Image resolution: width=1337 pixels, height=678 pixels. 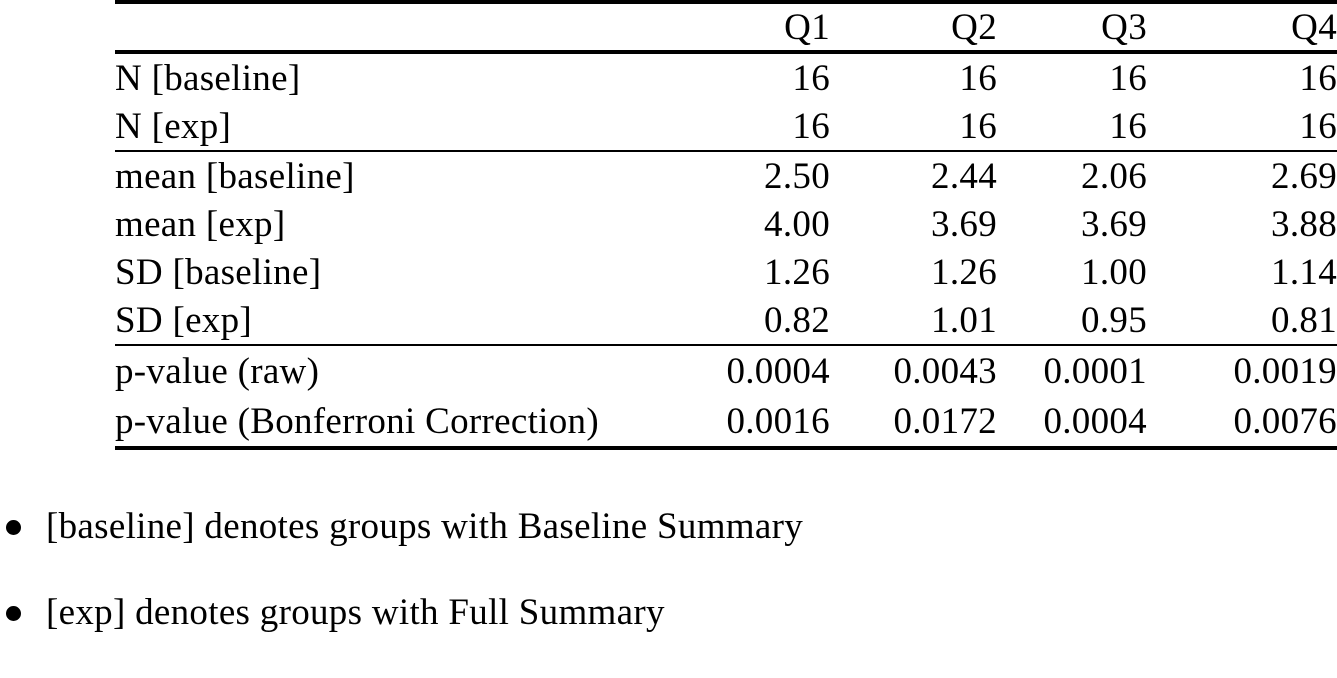 I want to click on table-row: p-value (raw) 0.0004 0.0043 0.0001 0.0019, so click(x=726, y=370).